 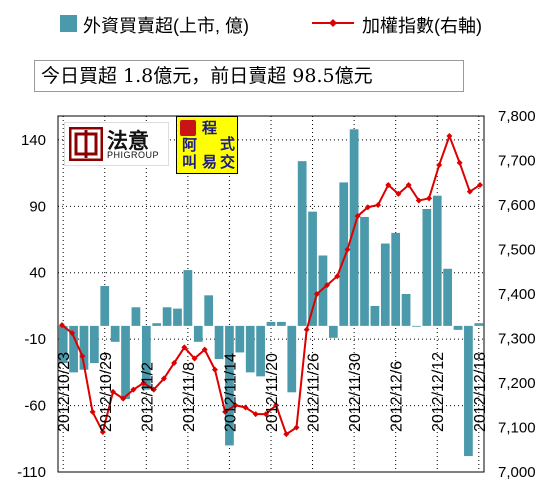 What do you see at coordinates (31, 472) in the screenshot?
I see `left-tick-label: -110` at bounding box center [31, 472].